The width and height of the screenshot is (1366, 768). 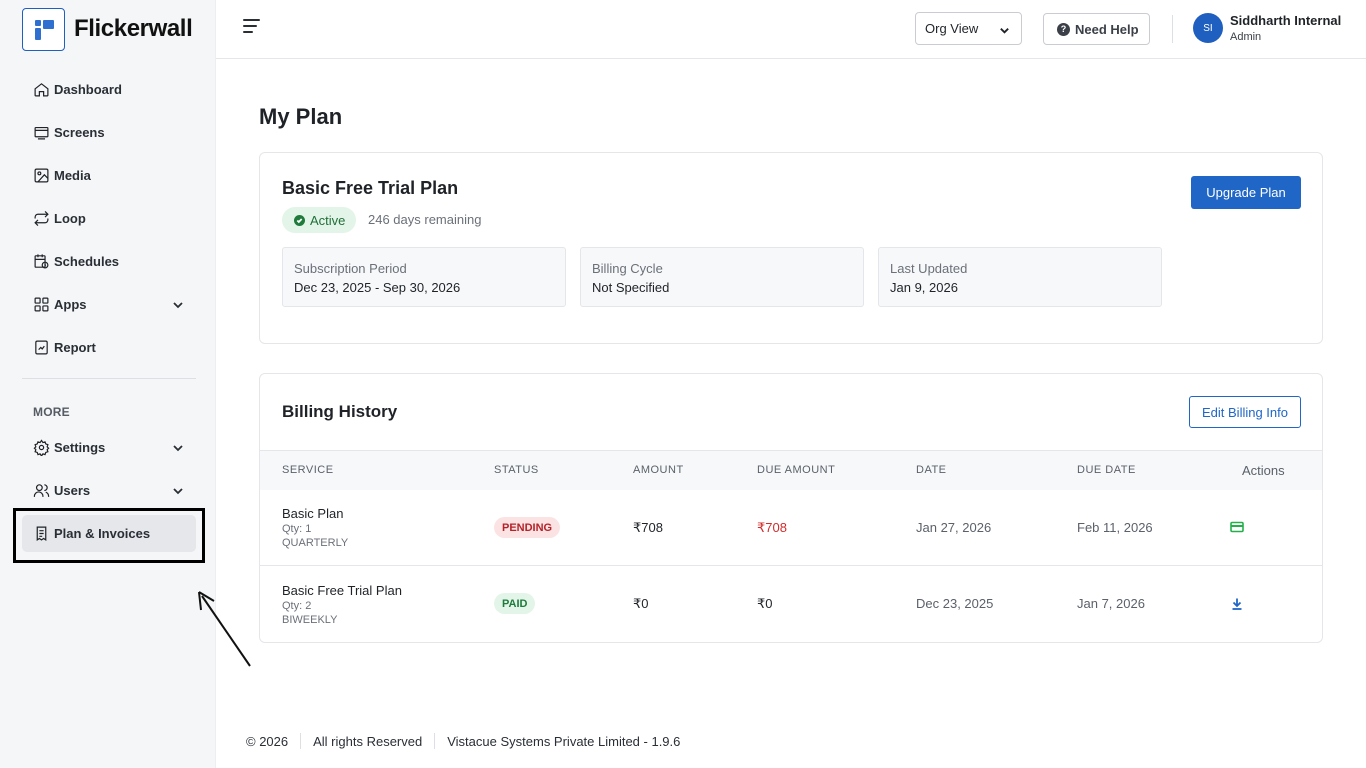 What do you see at coordinates (515, 603) in the screenshot?
I see `status-badge: PAID` at bounding box center [515, 603].